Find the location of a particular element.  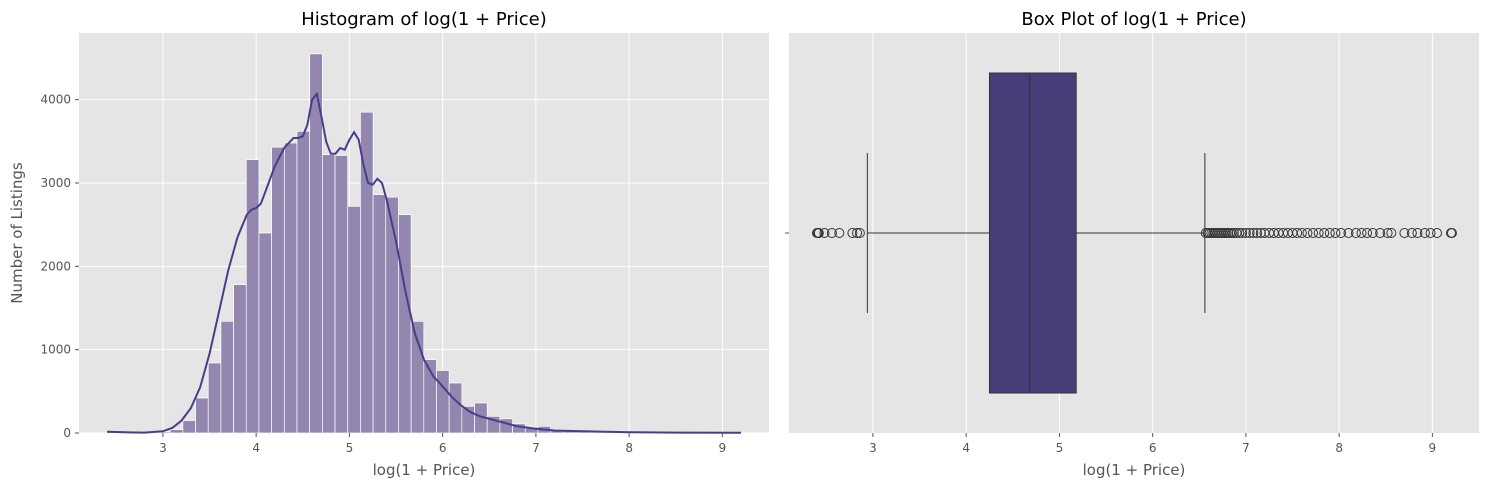

histogram-x-tick-label: 6 is located at coordinates (443, 448).